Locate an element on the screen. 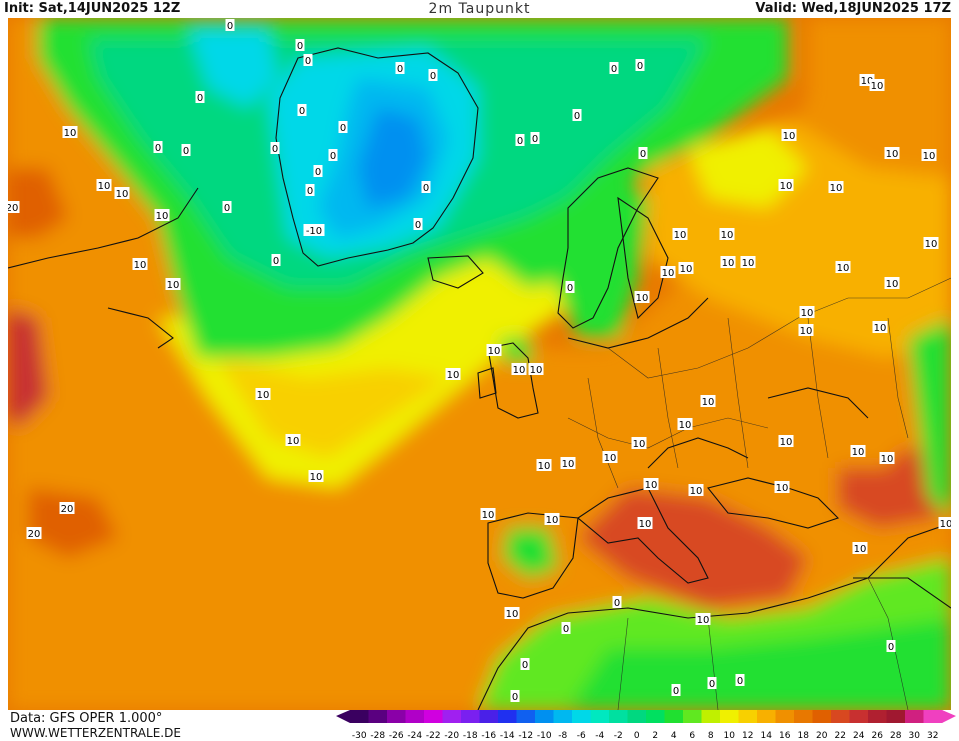 Image resolution: width=959 pixels, height=741 pixels. legend-tick-label: 6 is located at coordinates (692, 736).